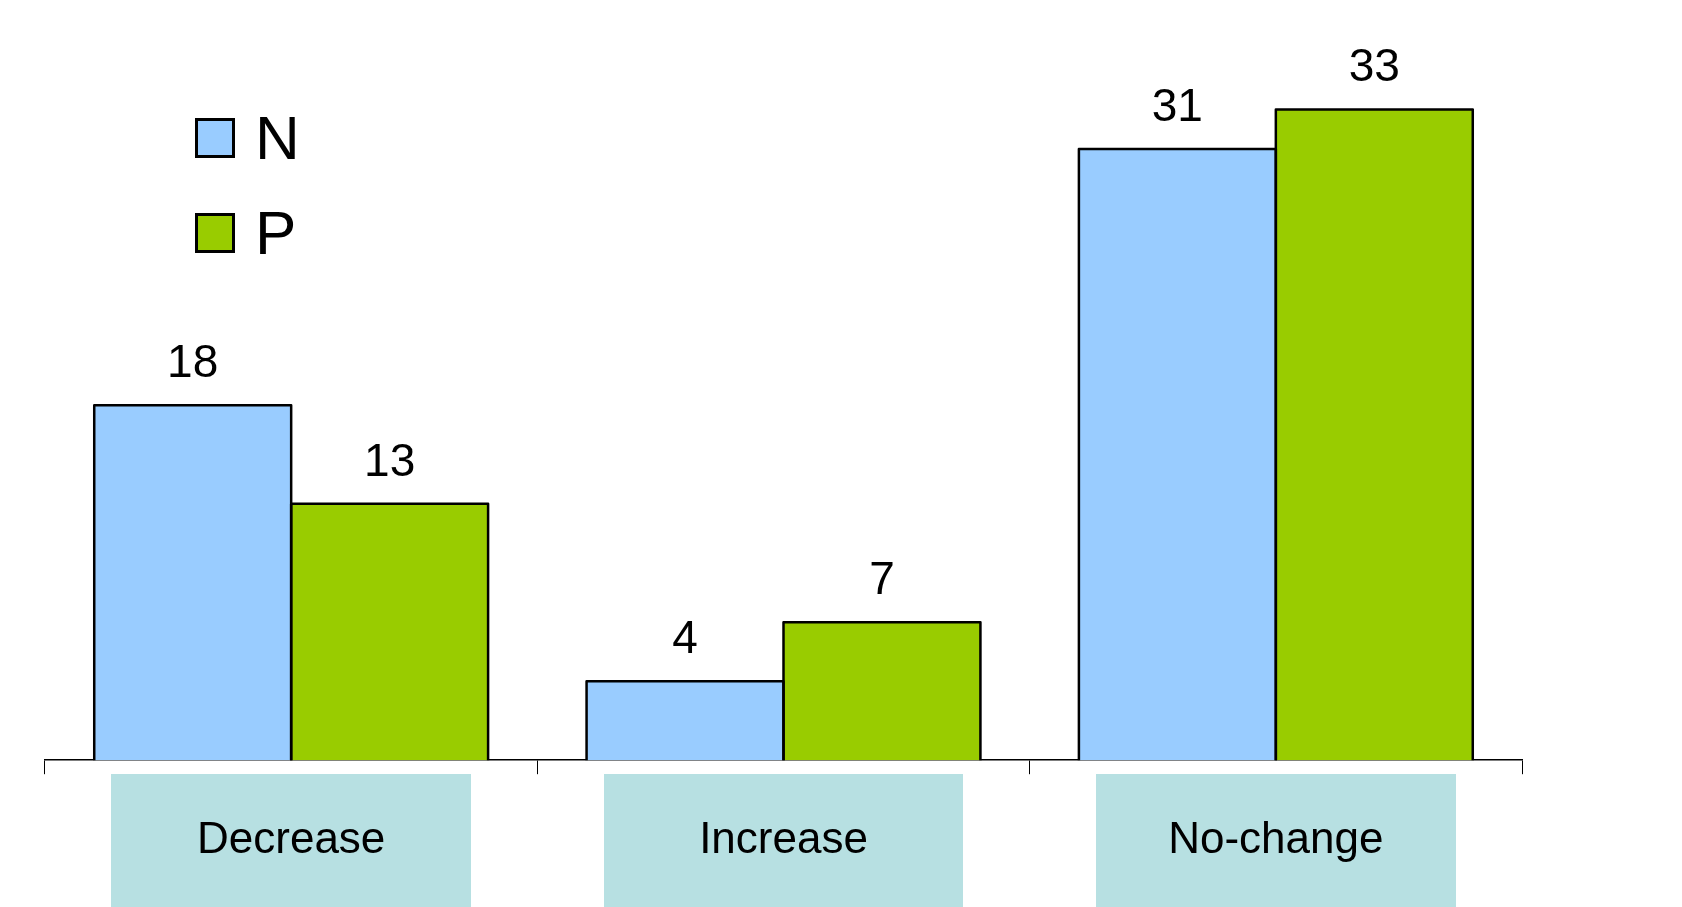 This screenshot has width=1682, height=907. I want to click on data-label: 13, so click(390, 459).